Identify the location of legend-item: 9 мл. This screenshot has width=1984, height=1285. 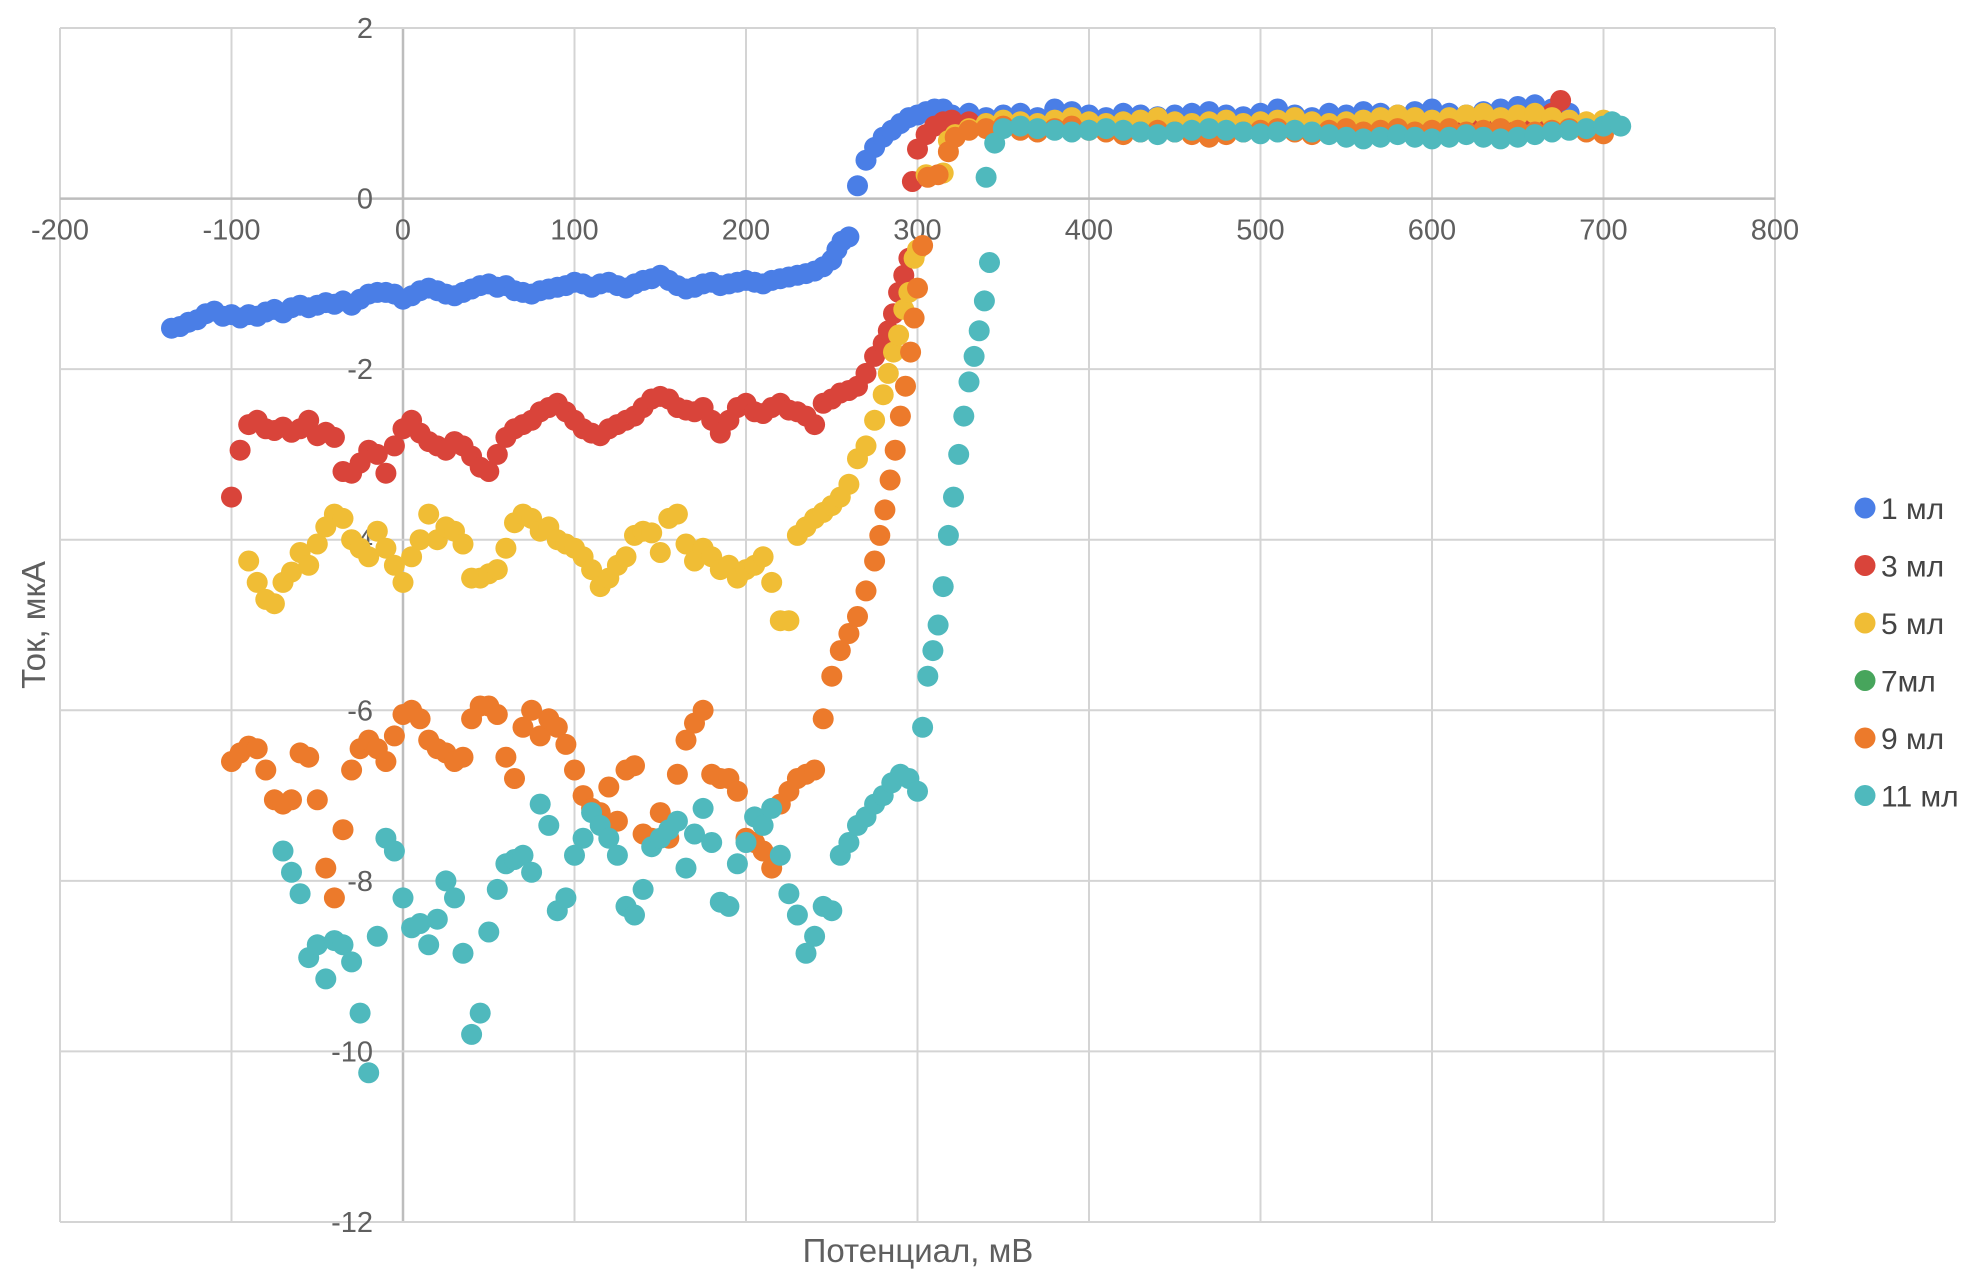
(1899, 739).